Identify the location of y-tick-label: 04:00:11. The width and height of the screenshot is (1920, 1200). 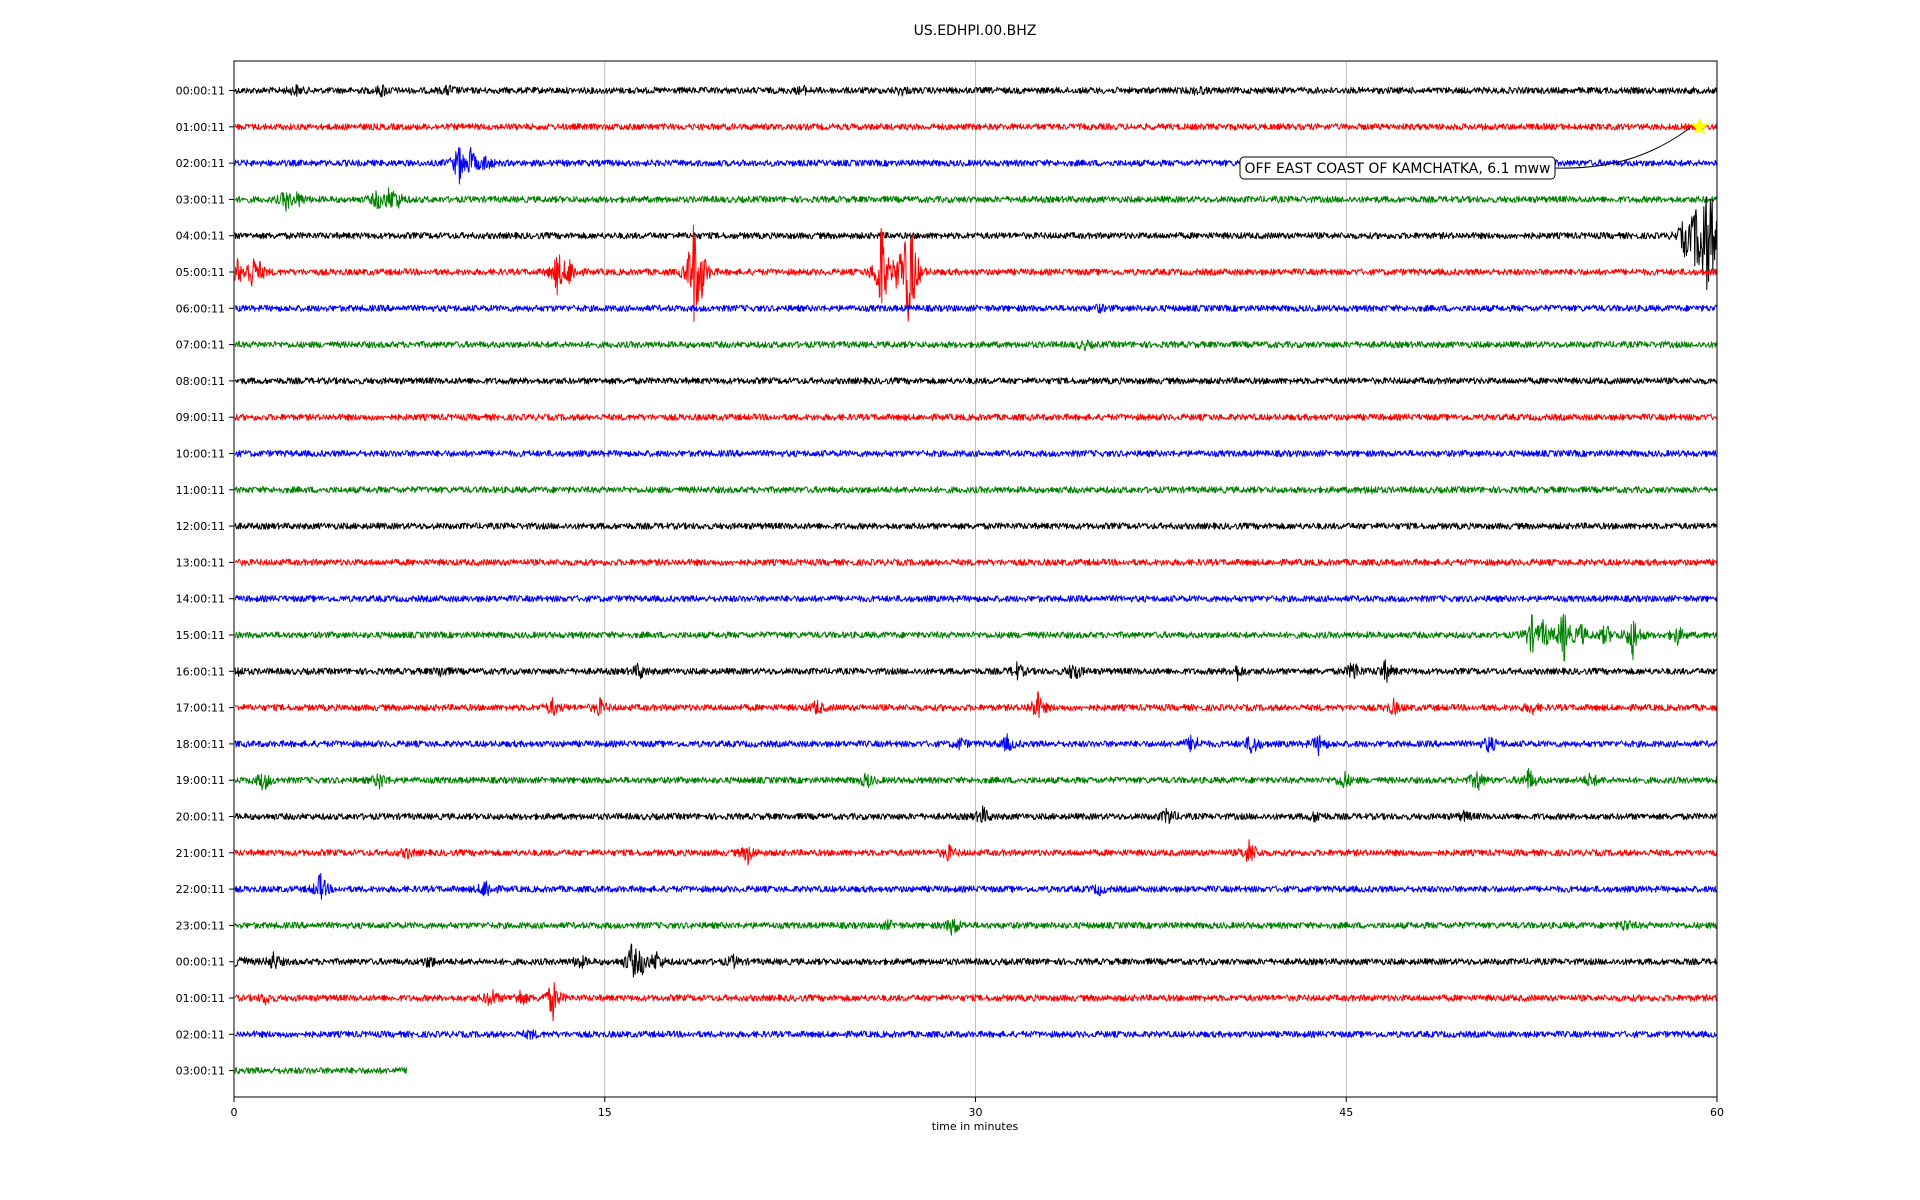
(200, 236).